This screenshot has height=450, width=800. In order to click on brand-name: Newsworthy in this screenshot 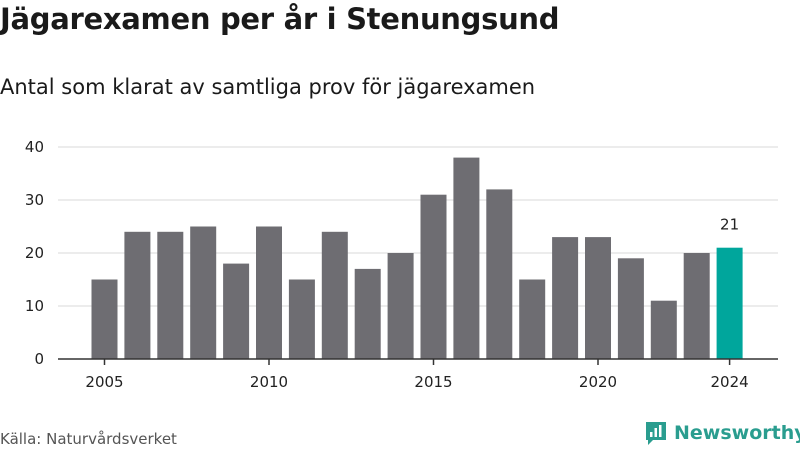, I will do `click(737, 433)`.